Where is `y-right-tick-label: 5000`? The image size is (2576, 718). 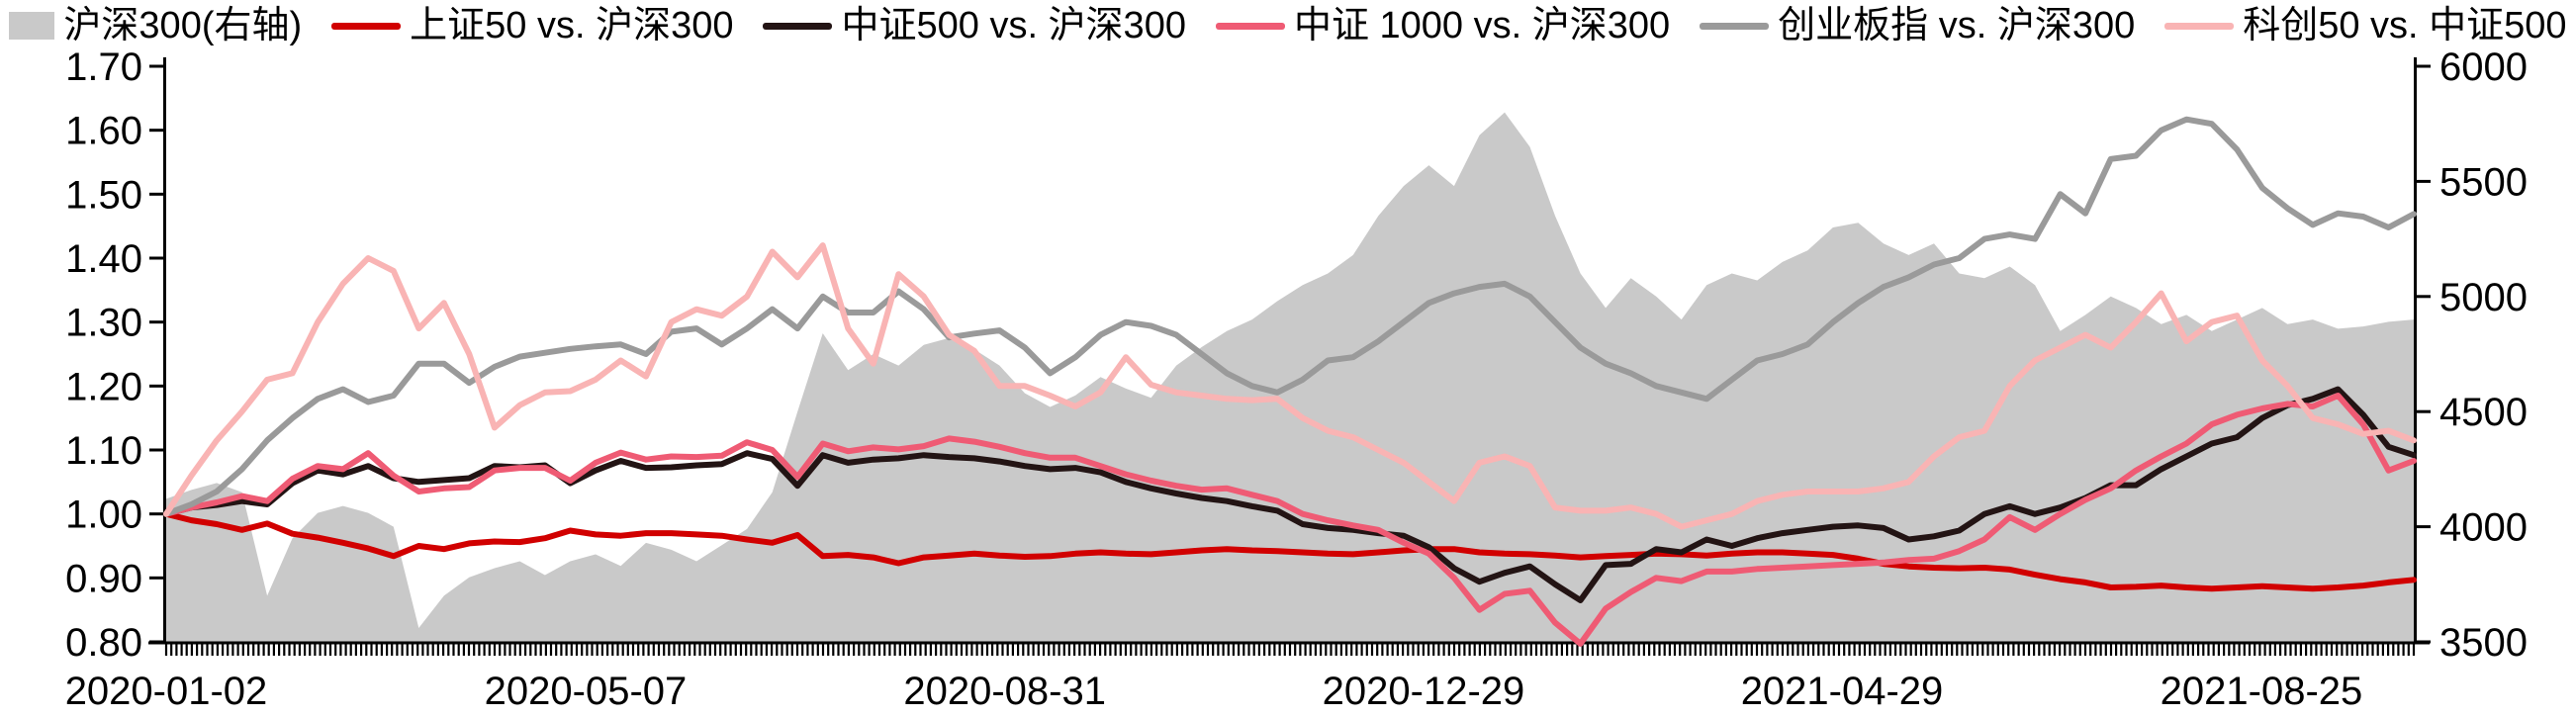
y-right-tick-label: 5000 is located at coordinates (2483, 297).